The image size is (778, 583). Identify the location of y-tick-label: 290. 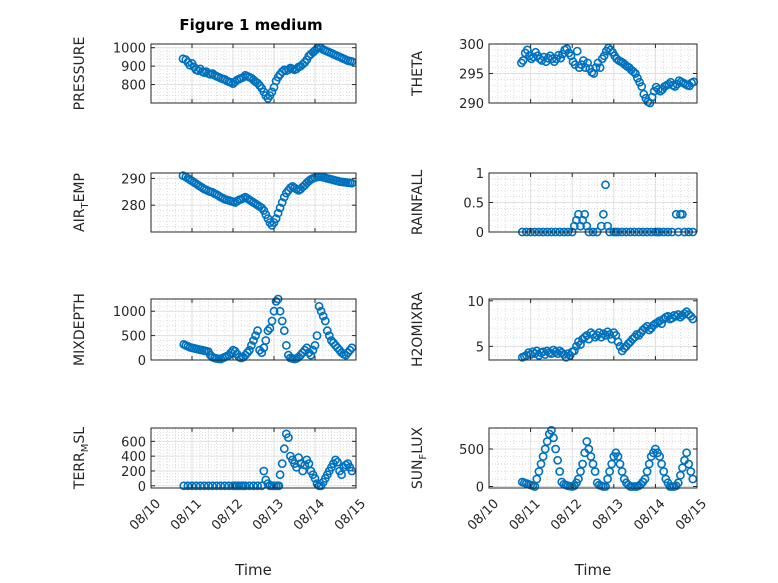
(133, 179).